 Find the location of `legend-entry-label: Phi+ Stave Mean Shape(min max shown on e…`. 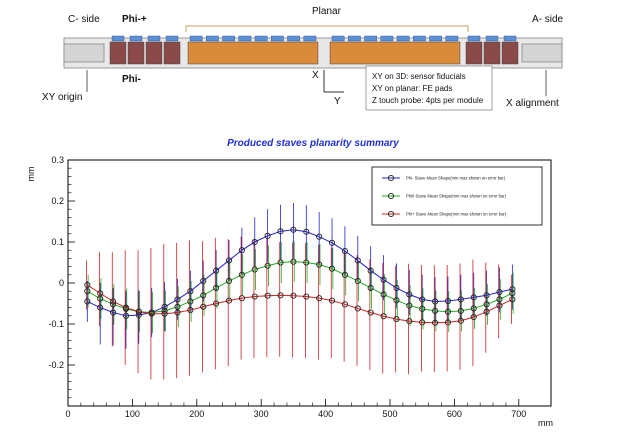

legend-entry-label: Phi+ Stave Mean Shape(min max shown on e… is located at coordinates (456, 214).